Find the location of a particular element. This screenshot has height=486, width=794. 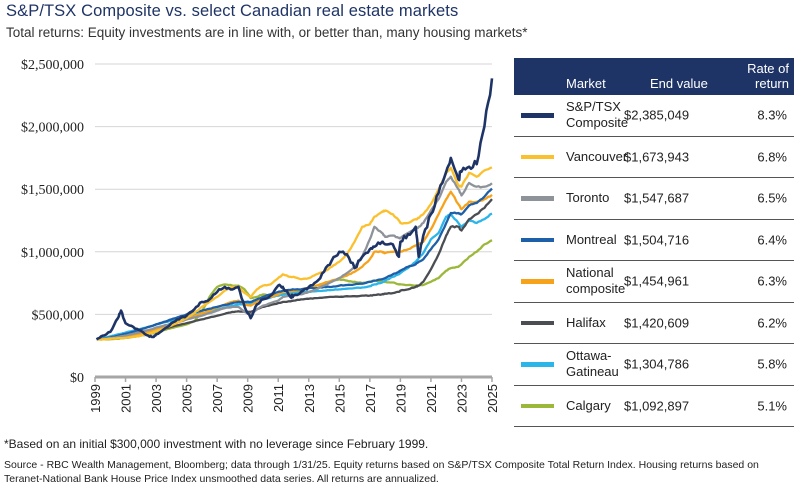

x-tick-label: 2019 is located at coordinates (400, 398).